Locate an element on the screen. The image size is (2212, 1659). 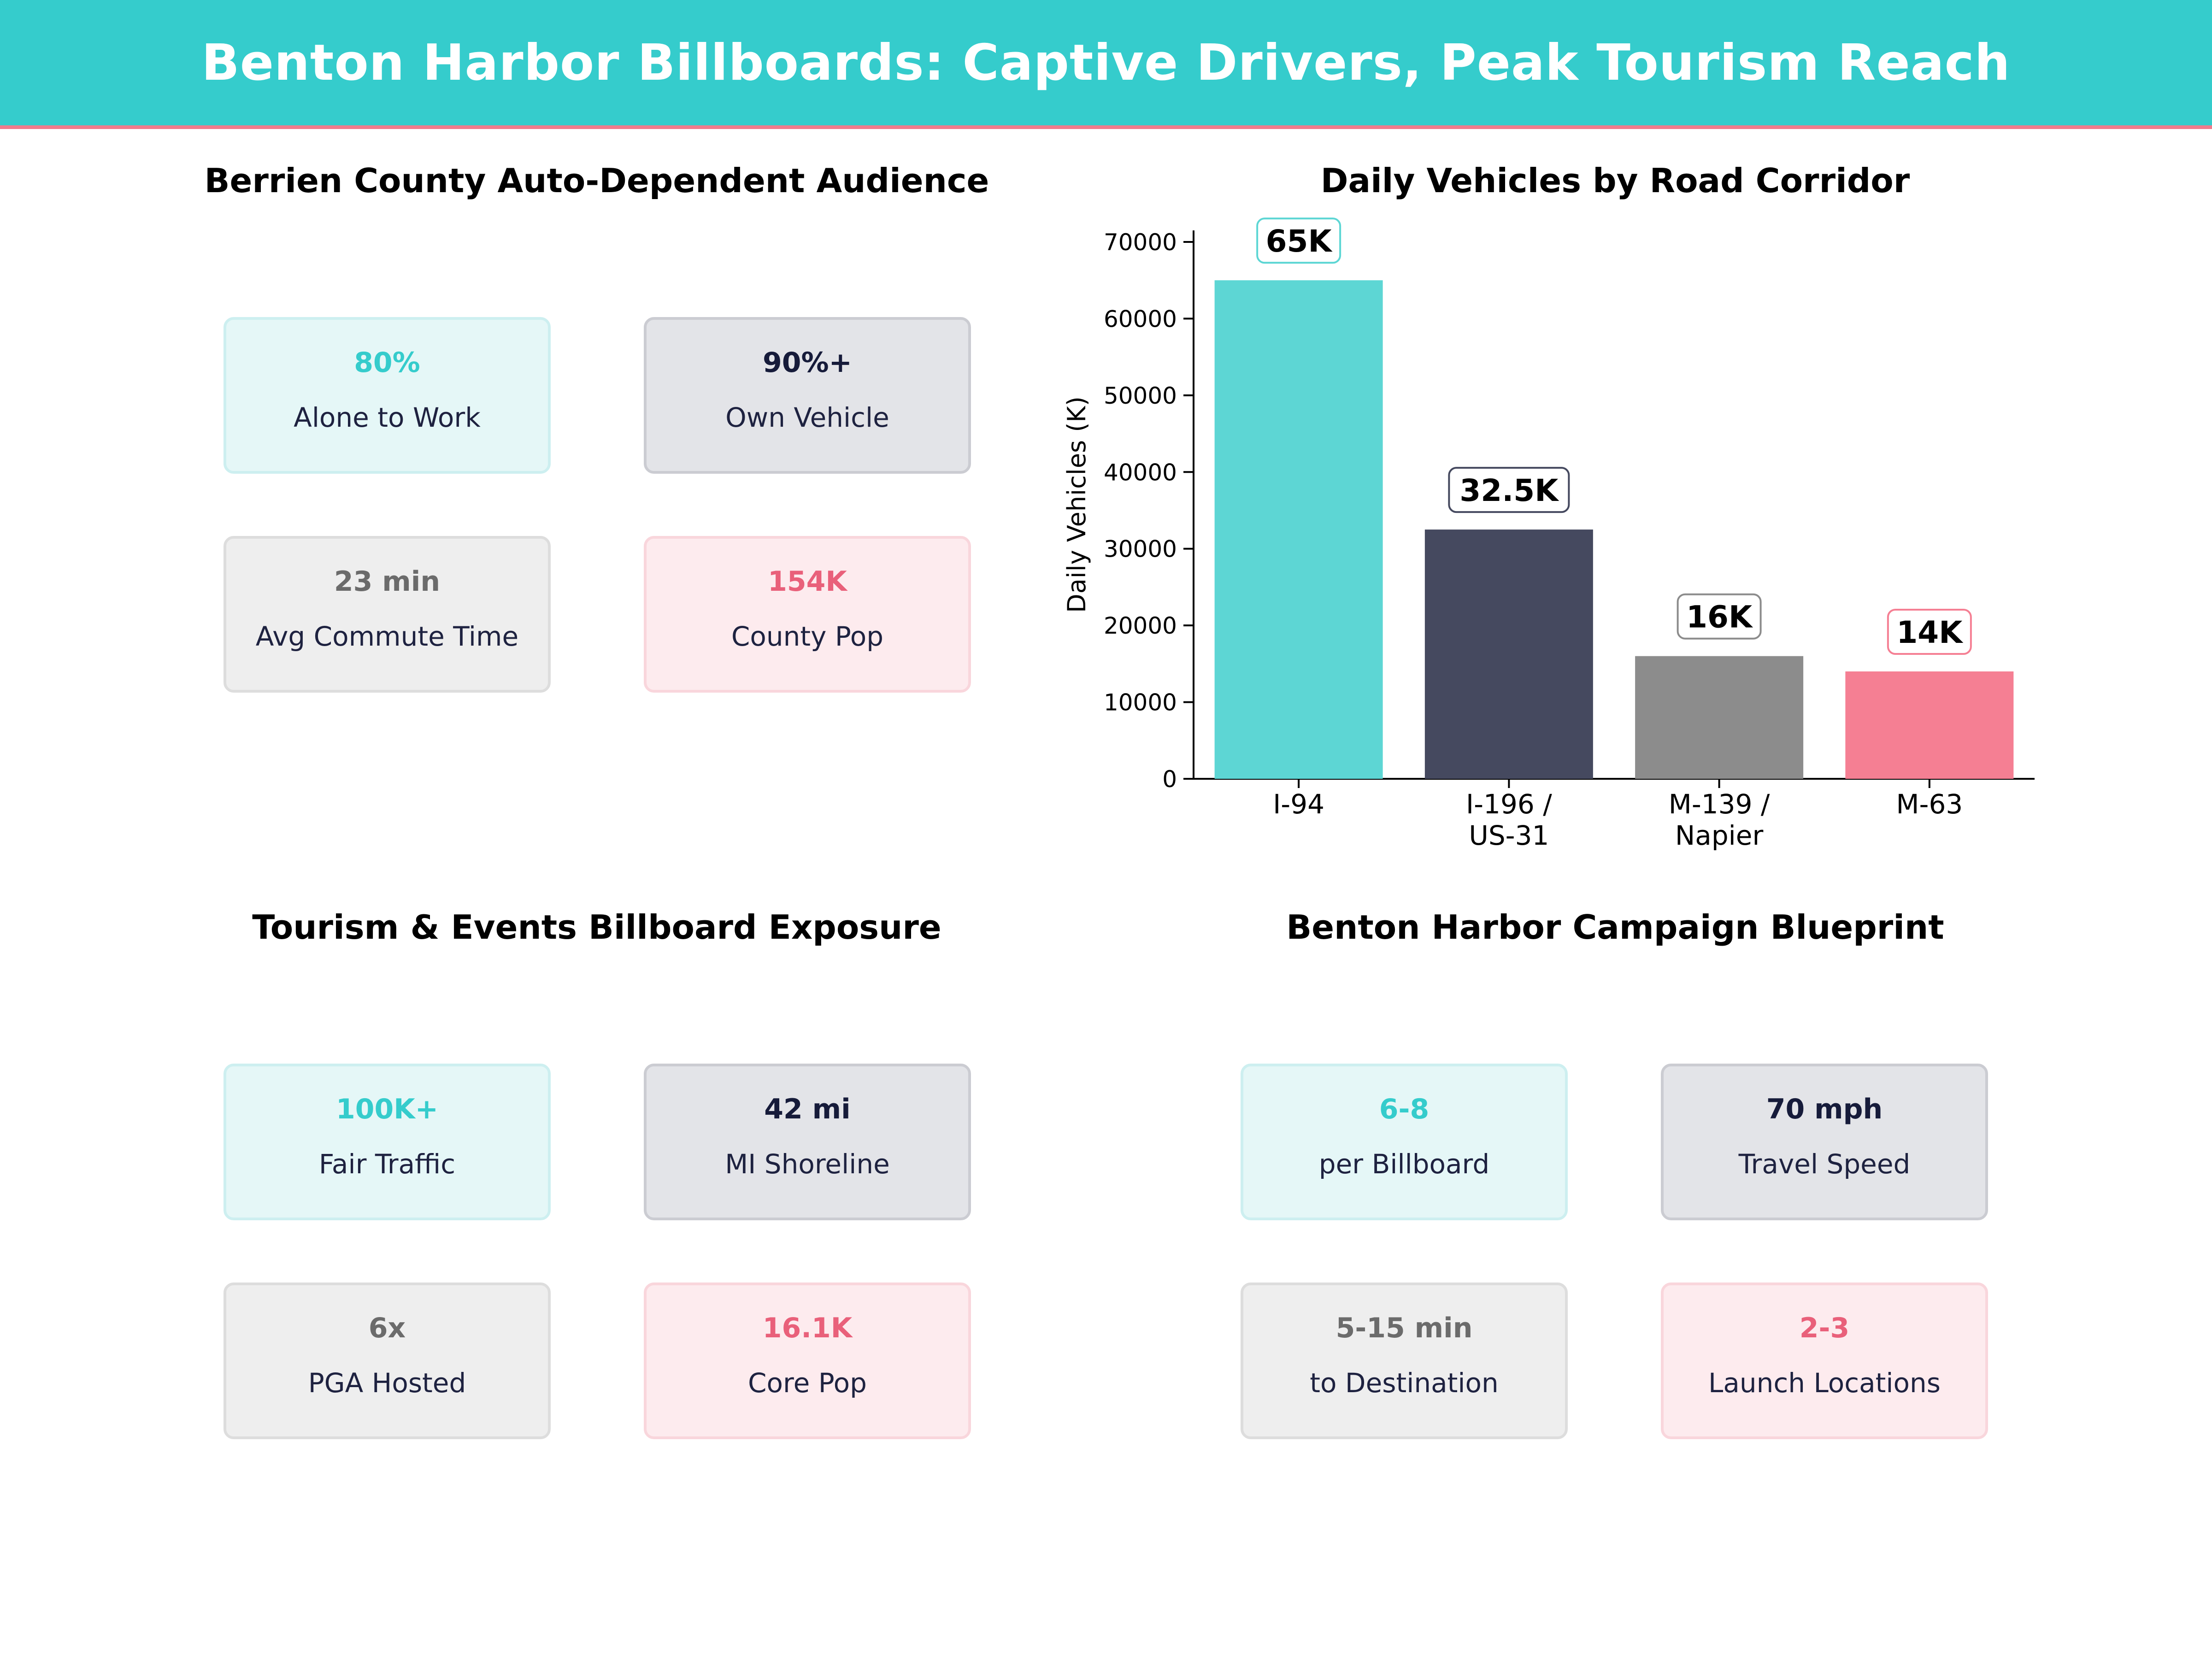
y-tick-label: 30000 is located at coordinates (1140, 549).